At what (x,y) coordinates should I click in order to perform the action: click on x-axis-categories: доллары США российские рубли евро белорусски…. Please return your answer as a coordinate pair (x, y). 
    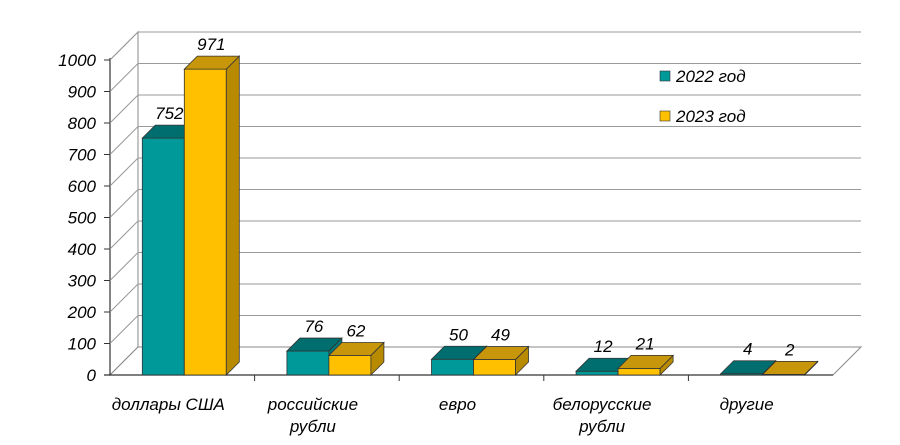
    Looking at the image, I should click on (443, 415).